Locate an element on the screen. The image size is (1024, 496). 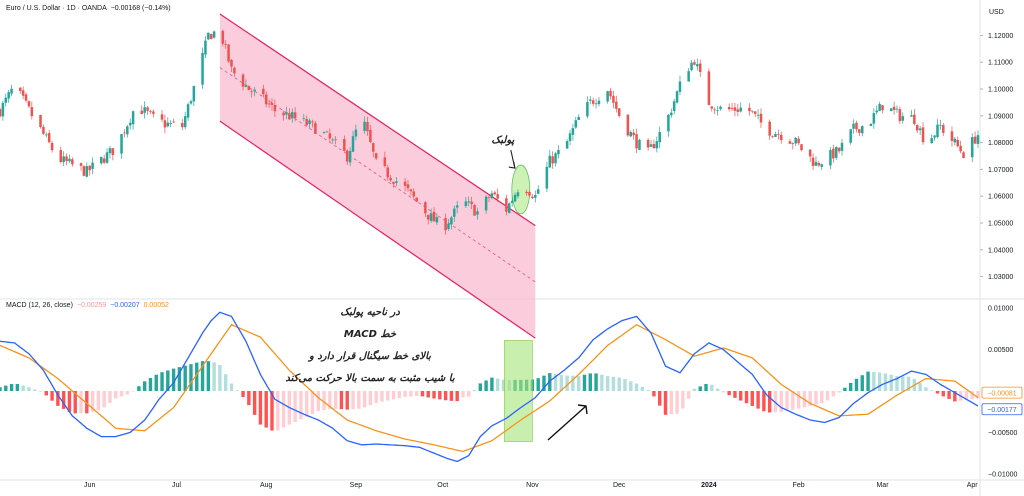
macd-signal-value: 0.00052 is located at coordinates (156, 305).